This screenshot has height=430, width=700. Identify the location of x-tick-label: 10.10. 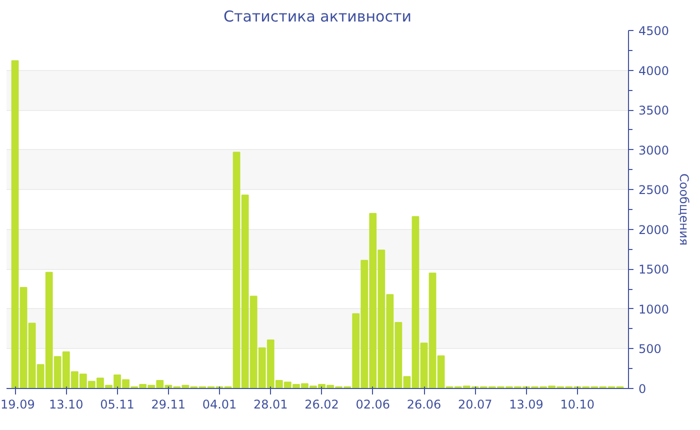
(577, 405).